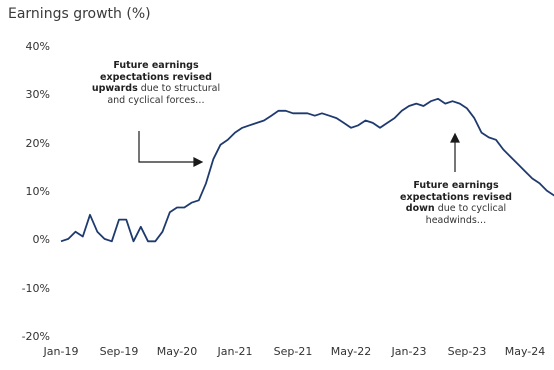  I want to click on x-tick-label: May-22, so click(351, 351).